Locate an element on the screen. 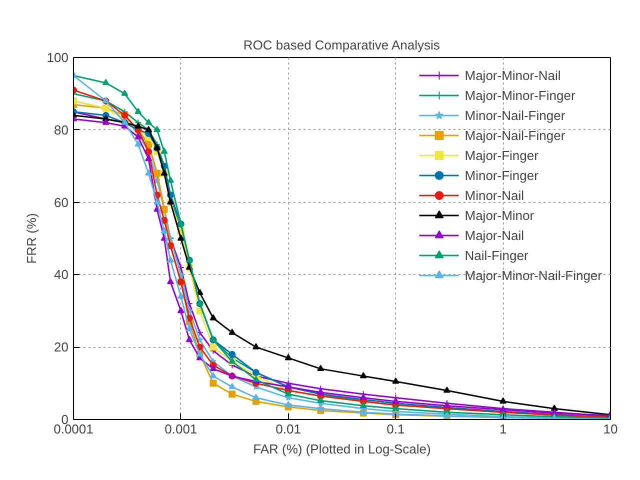 This screenshot has height=480, width=640. legend-label: Major-Minor-Finger is located at coordinates (520, 95).